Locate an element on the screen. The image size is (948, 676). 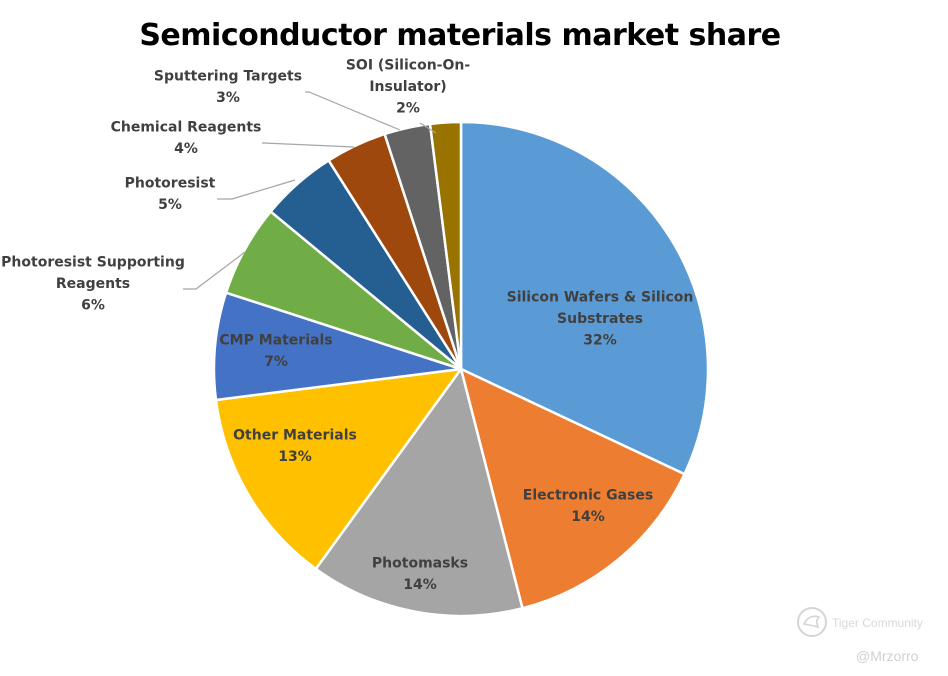
slice-value-label: 13% is located at coordinates (295, 457).